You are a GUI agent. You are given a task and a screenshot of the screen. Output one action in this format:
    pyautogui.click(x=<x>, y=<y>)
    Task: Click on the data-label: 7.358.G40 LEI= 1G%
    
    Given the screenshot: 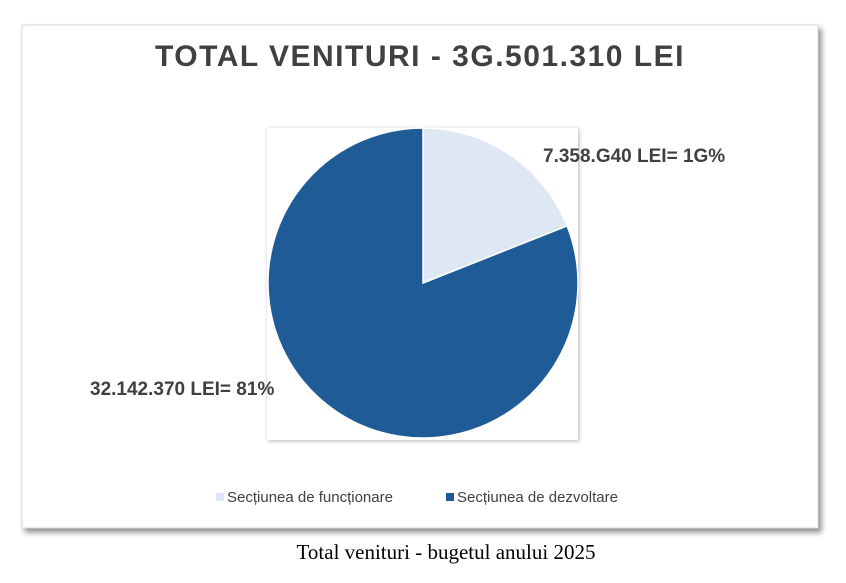 What is the action you would take?
    pyautogui.click(x=634, y=156)
    